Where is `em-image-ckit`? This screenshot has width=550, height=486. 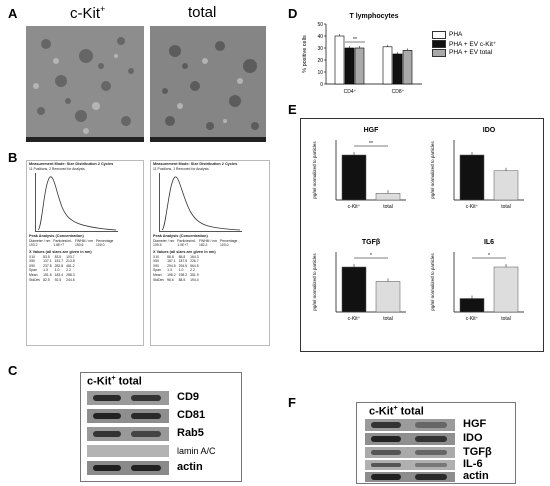 em-image-ckit is located at coordinates (85, 84).